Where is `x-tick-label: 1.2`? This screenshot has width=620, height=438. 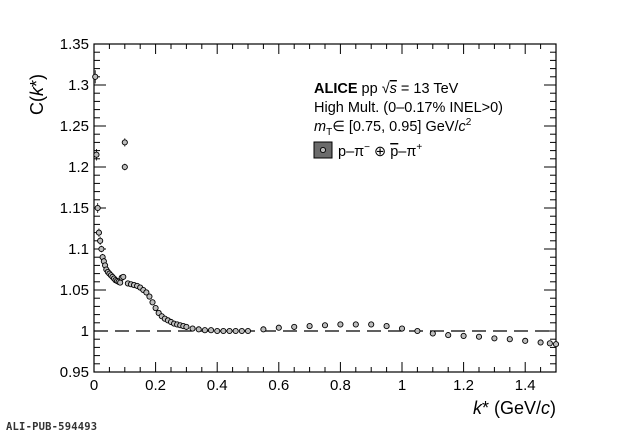 x-tick-label: 1.2 is located at coordinates (463, 385).